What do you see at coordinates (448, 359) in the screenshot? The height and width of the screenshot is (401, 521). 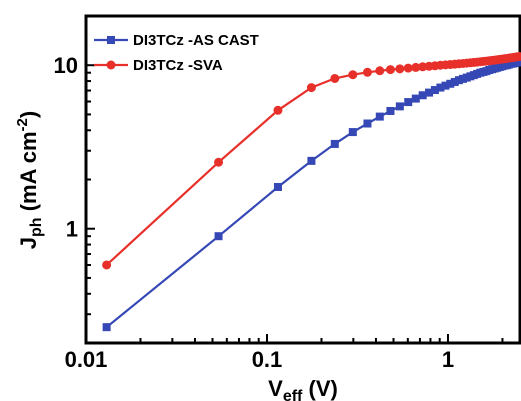 I see `x-tick-label: 1` at bounding box center [448, 359].